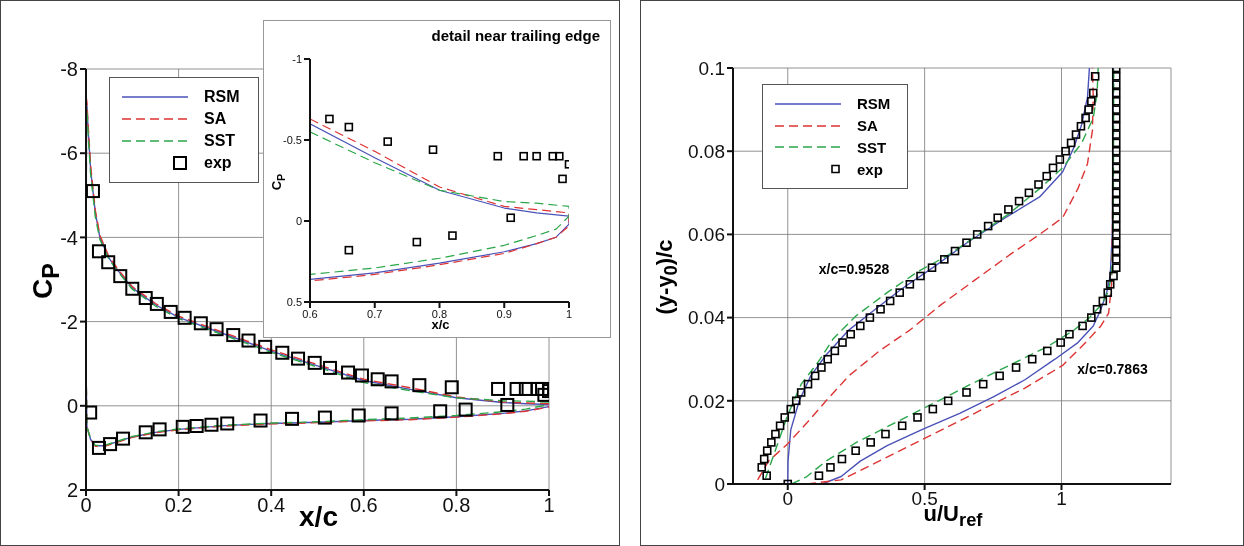 The width and height of the screenshot is (1244, 546). I want to click on y-tick-label: 0.06, so click(706, 235).